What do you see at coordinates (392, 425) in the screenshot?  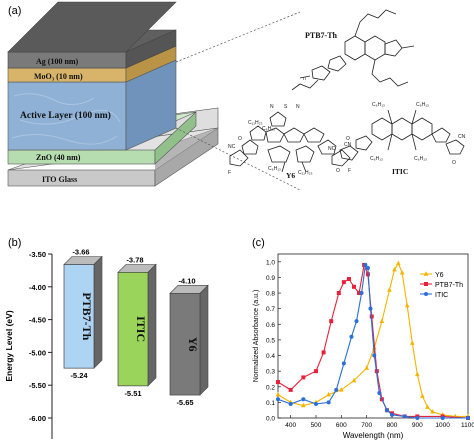 I see `x-tick-label: 800` at bounding box center [392, 425].